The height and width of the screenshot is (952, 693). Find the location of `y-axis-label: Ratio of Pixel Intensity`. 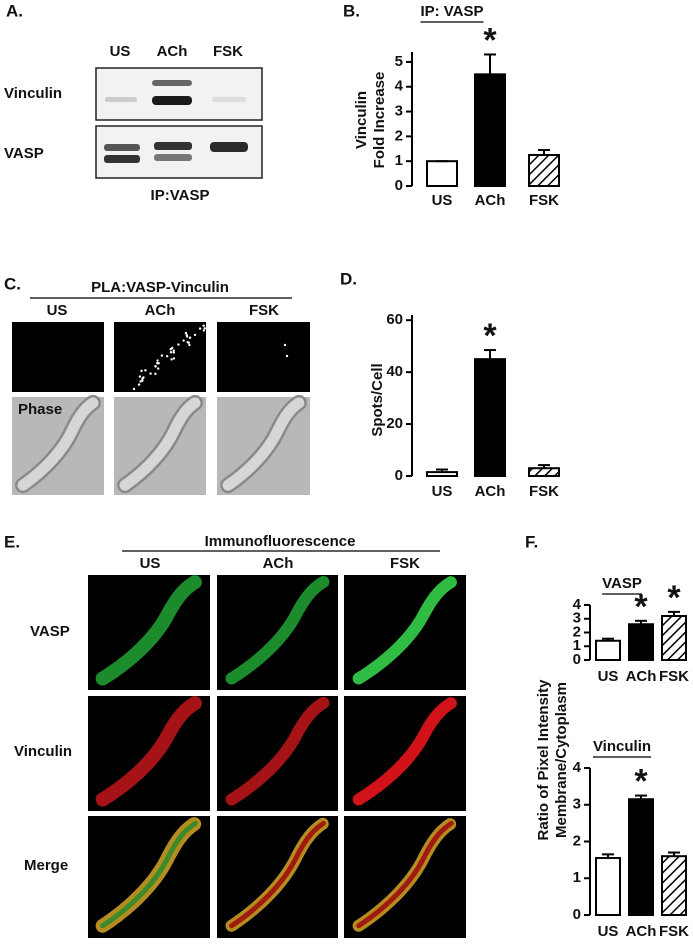

y-axis-label: Ratio of Pixel Intensity is located at coordinates (543, 760).